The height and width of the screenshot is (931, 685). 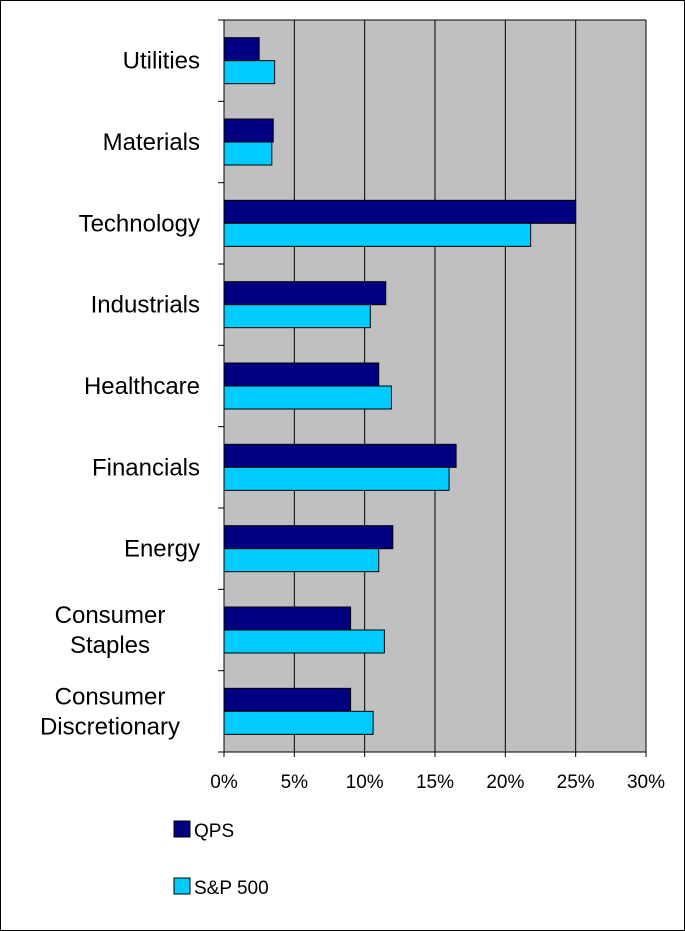 I want to click on x-tick-label-4: 20%, so click(x=505, y=782).